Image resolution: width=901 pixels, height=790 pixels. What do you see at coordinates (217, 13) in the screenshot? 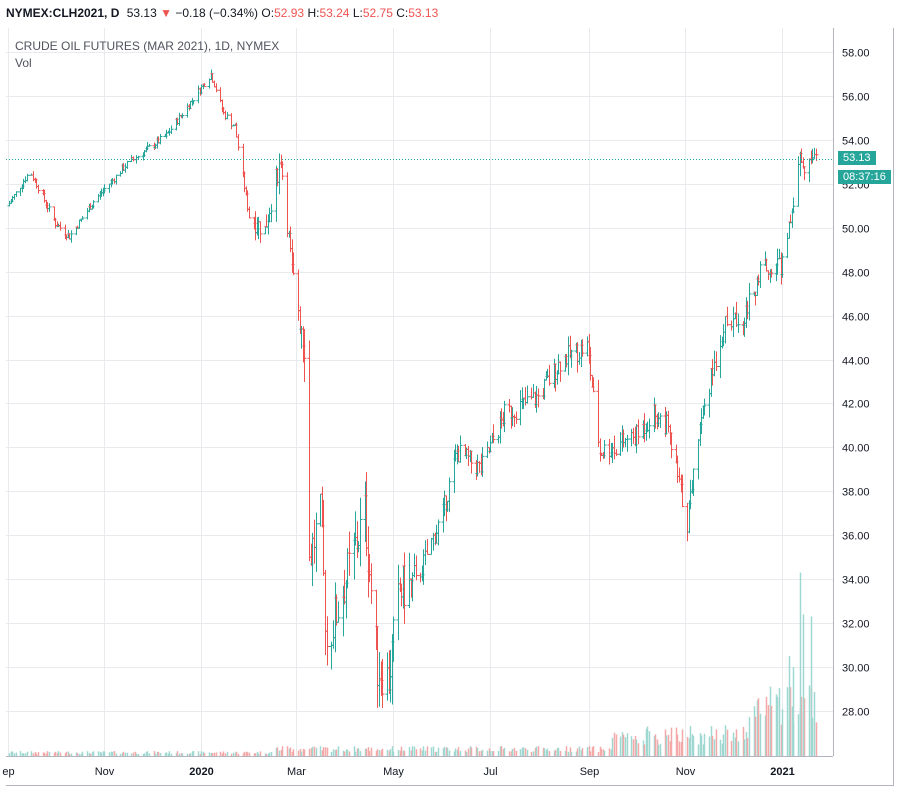
I see `price-change: −0.18 (−0.34%)` at bounding box center [217, 13].